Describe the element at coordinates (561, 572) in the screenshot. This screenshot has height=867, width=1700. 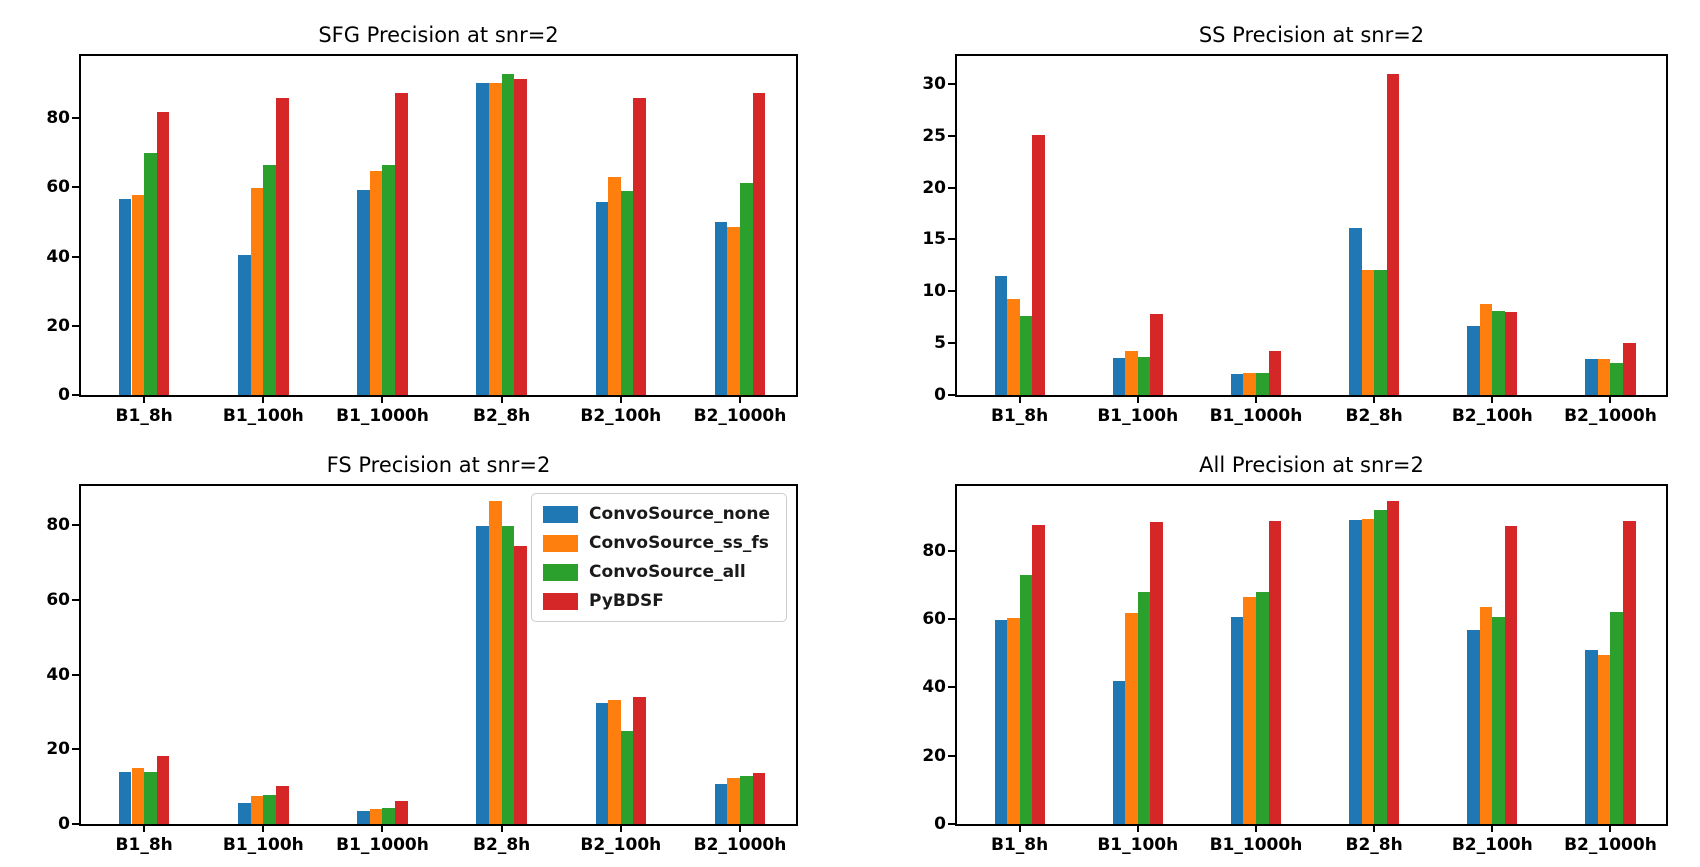
I see `legend-swatch-ConvoSource_all` at that location.